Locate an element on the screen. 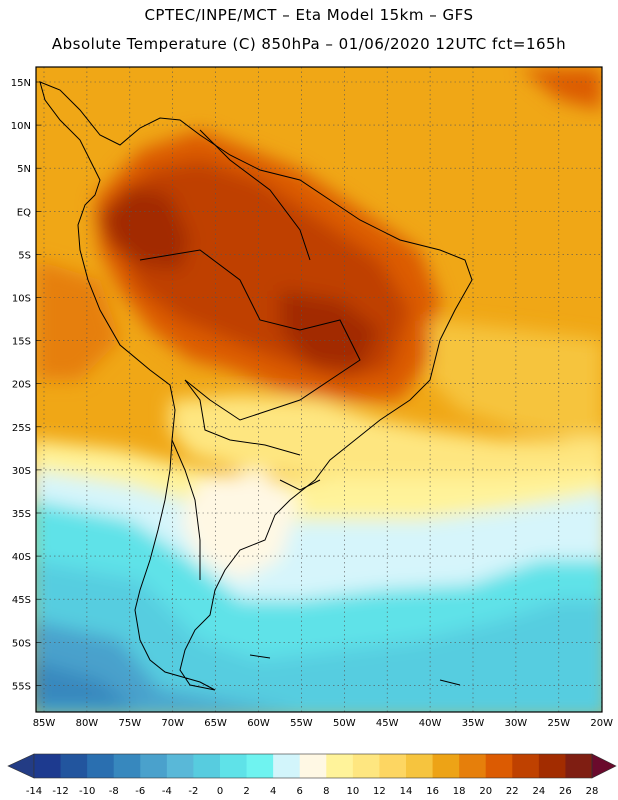 The image size is (618, 800). lat-label: 15S is located at coordinates (21, 342).